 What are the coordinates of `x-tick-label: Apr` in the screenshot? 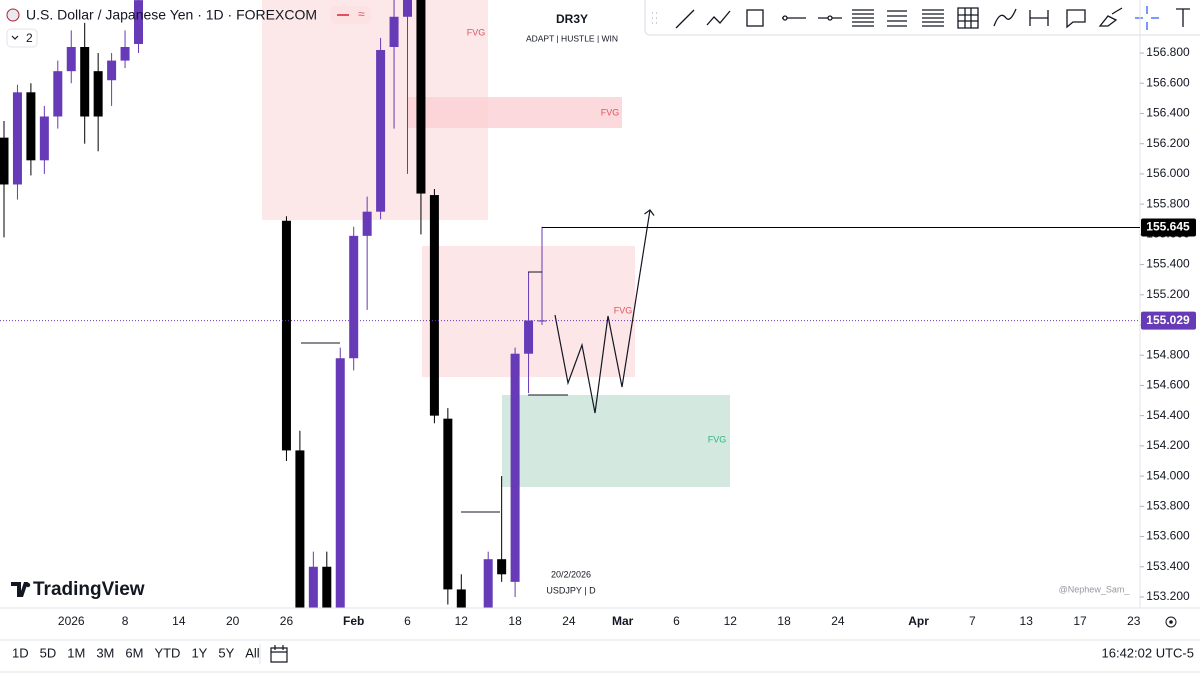 It's located at (918, 621).